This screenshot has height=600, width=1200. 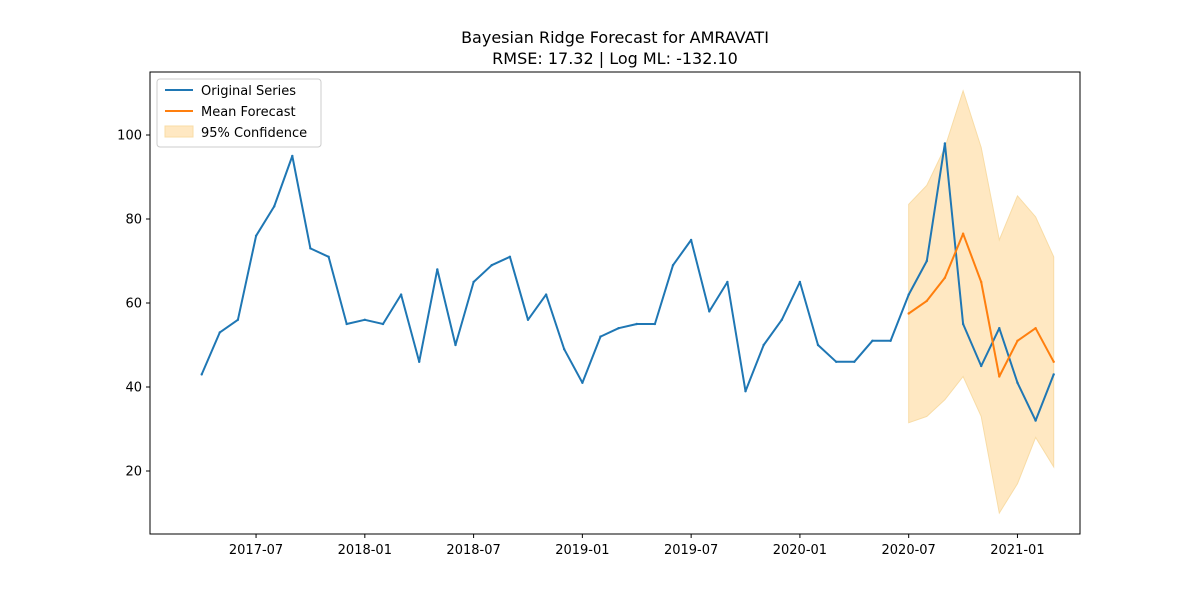 I want to click on confidence-band-layer, so click(x=981, y=302).